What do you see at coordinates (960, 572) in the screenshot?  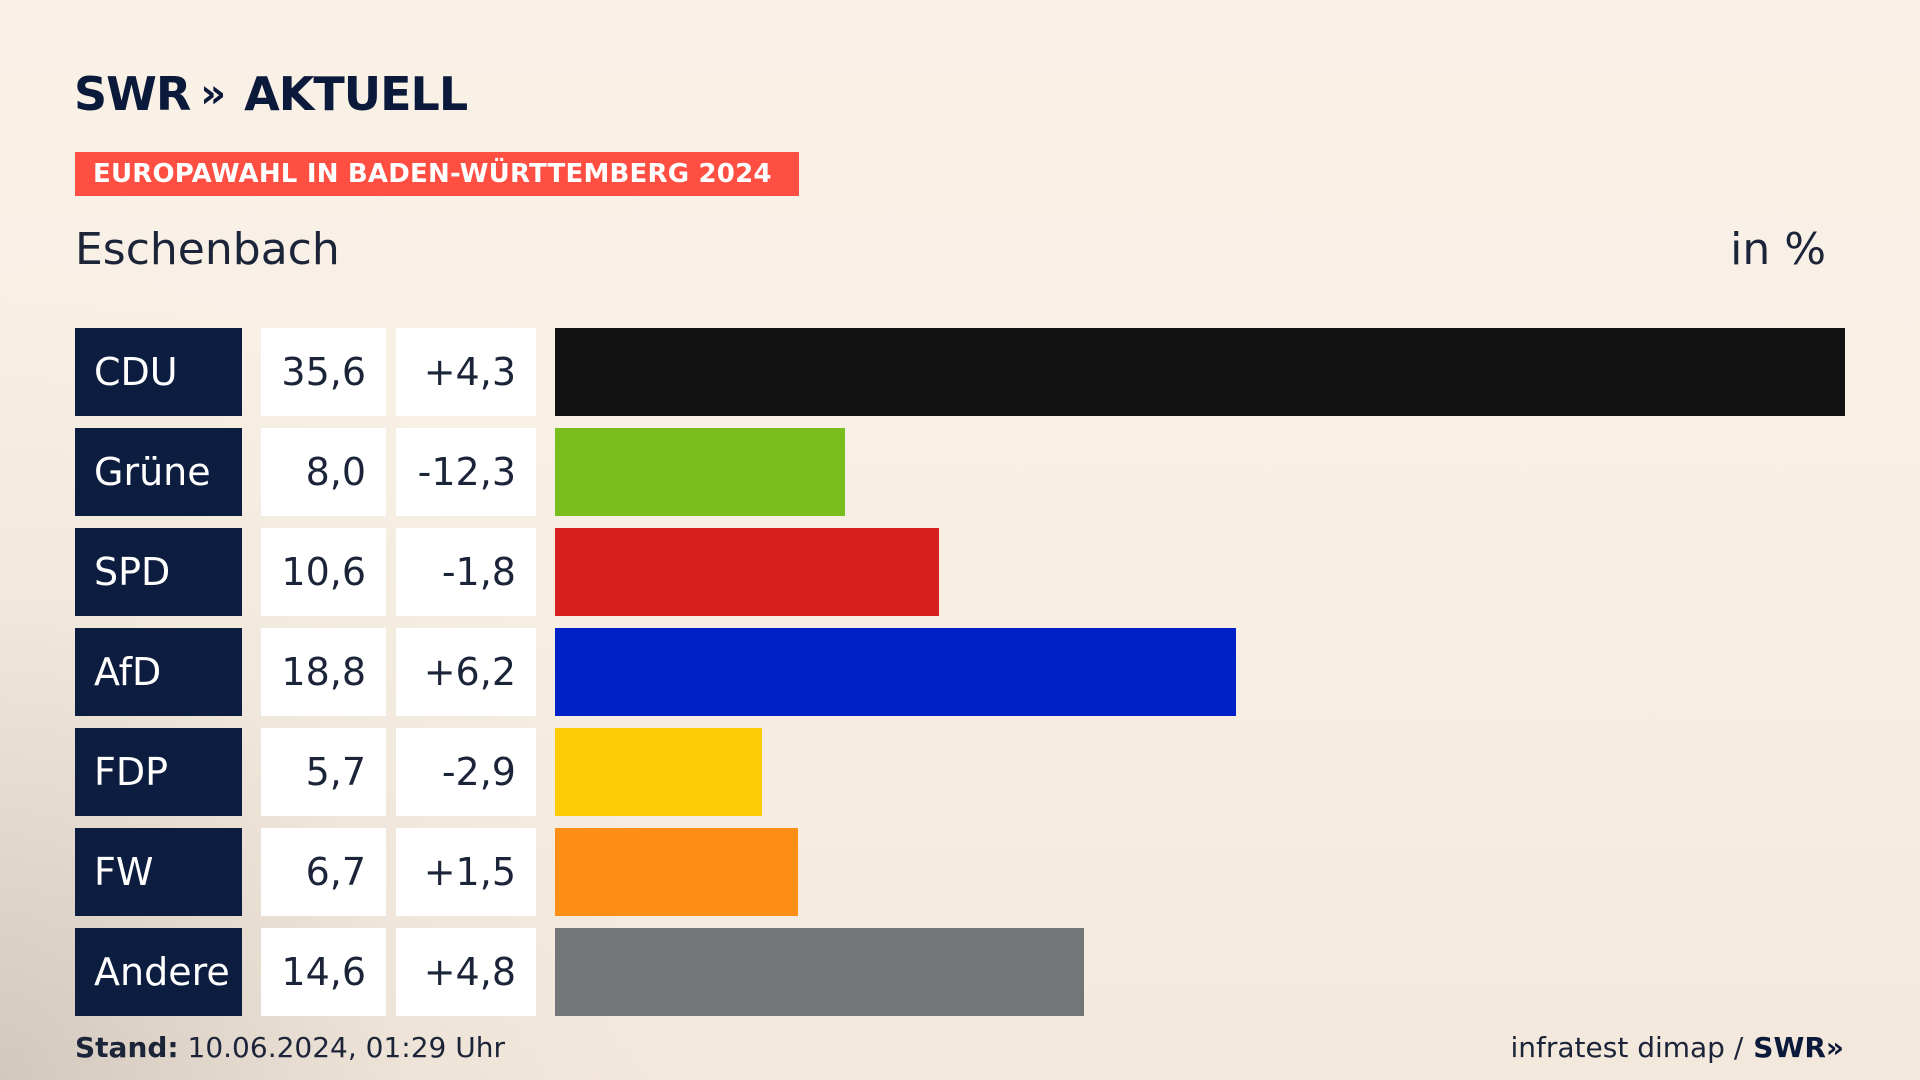 I see `result-row: SPD 10,6 -1,8` at bounding box center [960, 572].